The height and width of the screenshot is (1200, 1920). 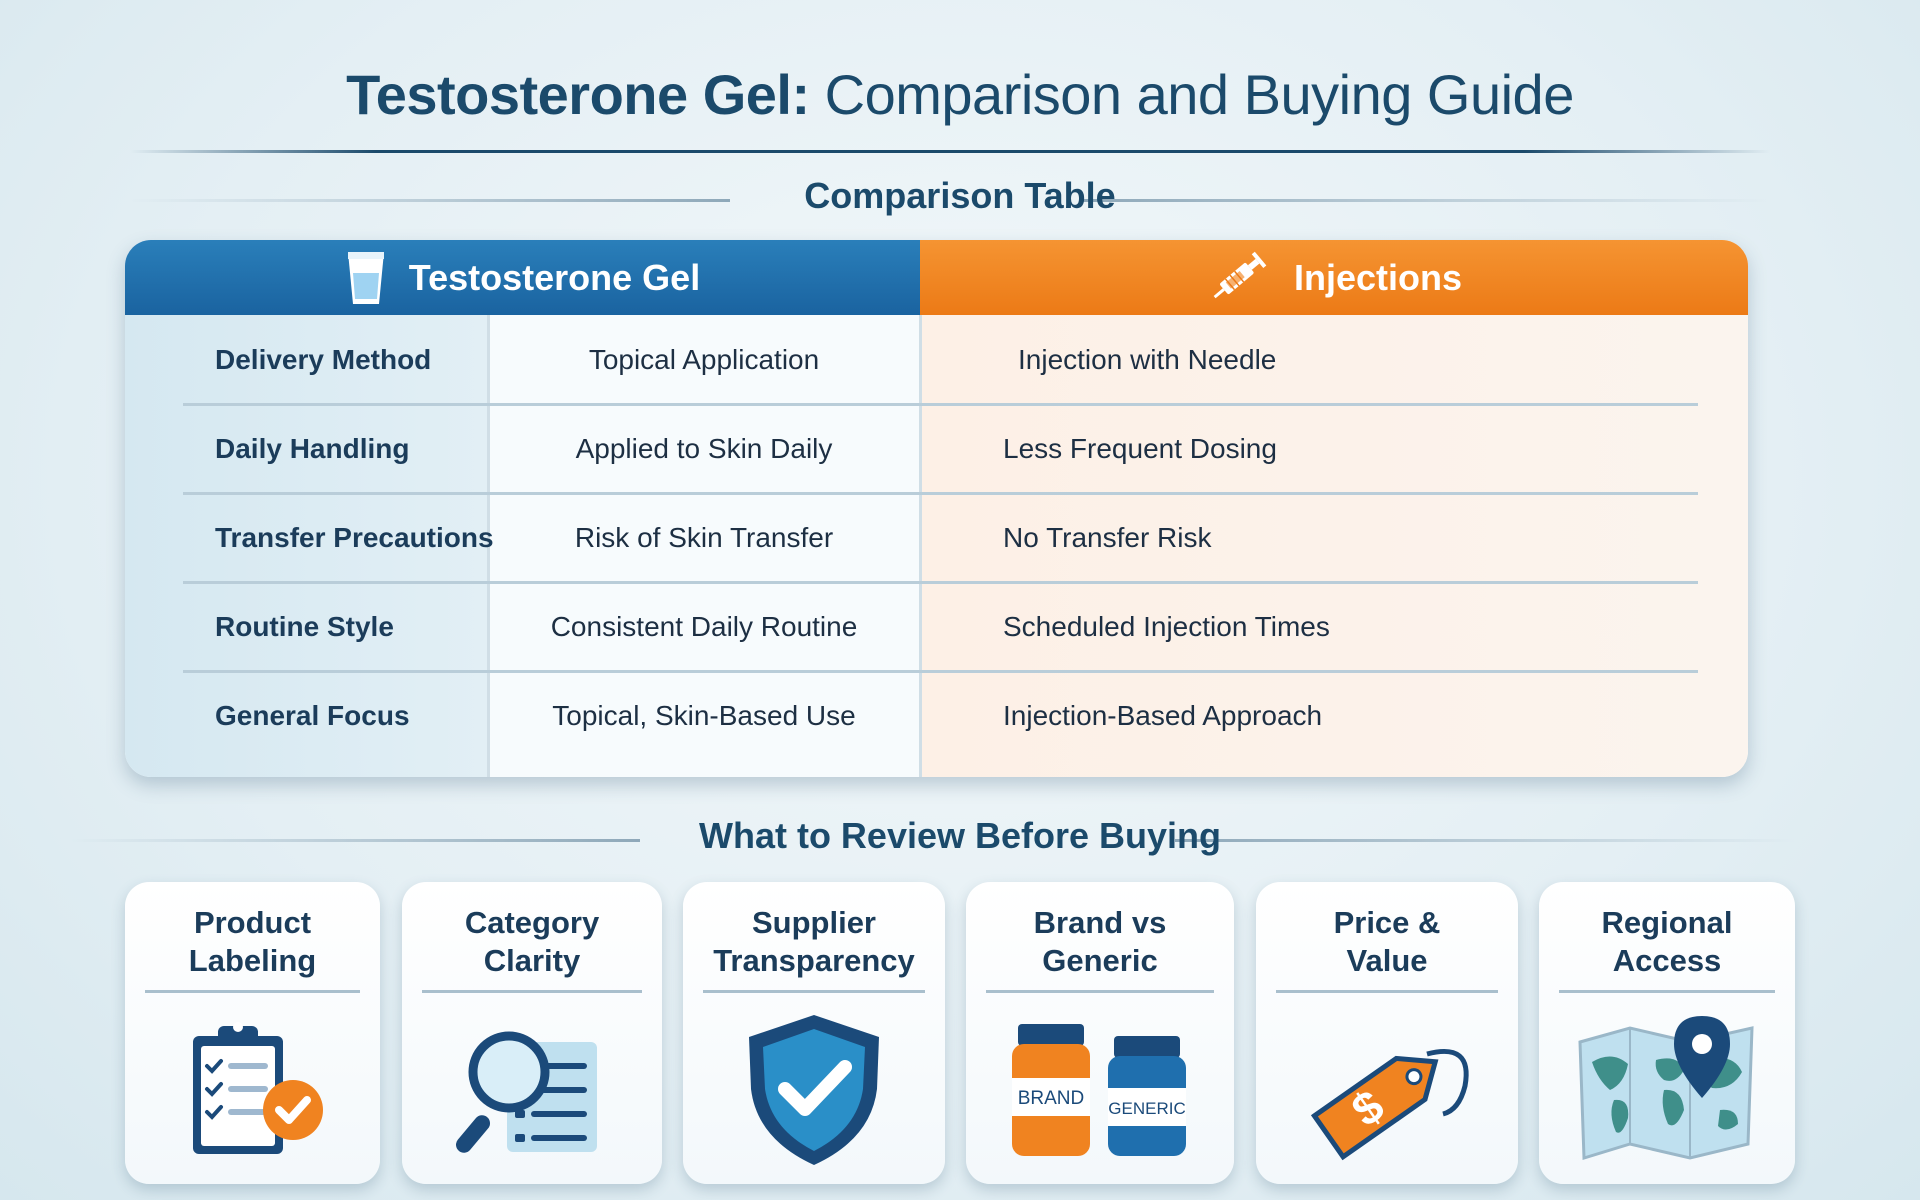 I want to click on card-title-line: Regional, so click(x=1667, y=922).